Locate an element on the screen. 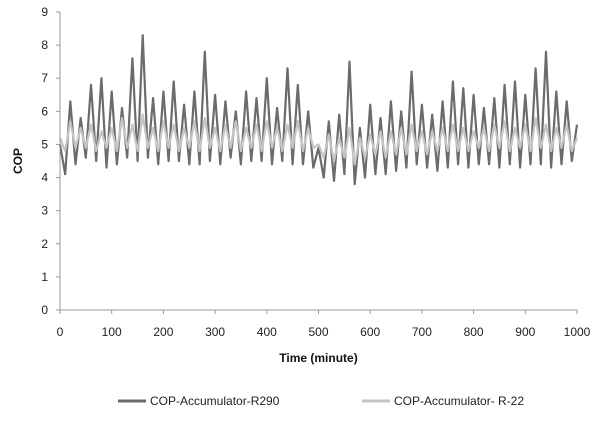 The width and height of the screenshot is (602, 424). y-tick-label: 9 is located at coordinates (44, 12).